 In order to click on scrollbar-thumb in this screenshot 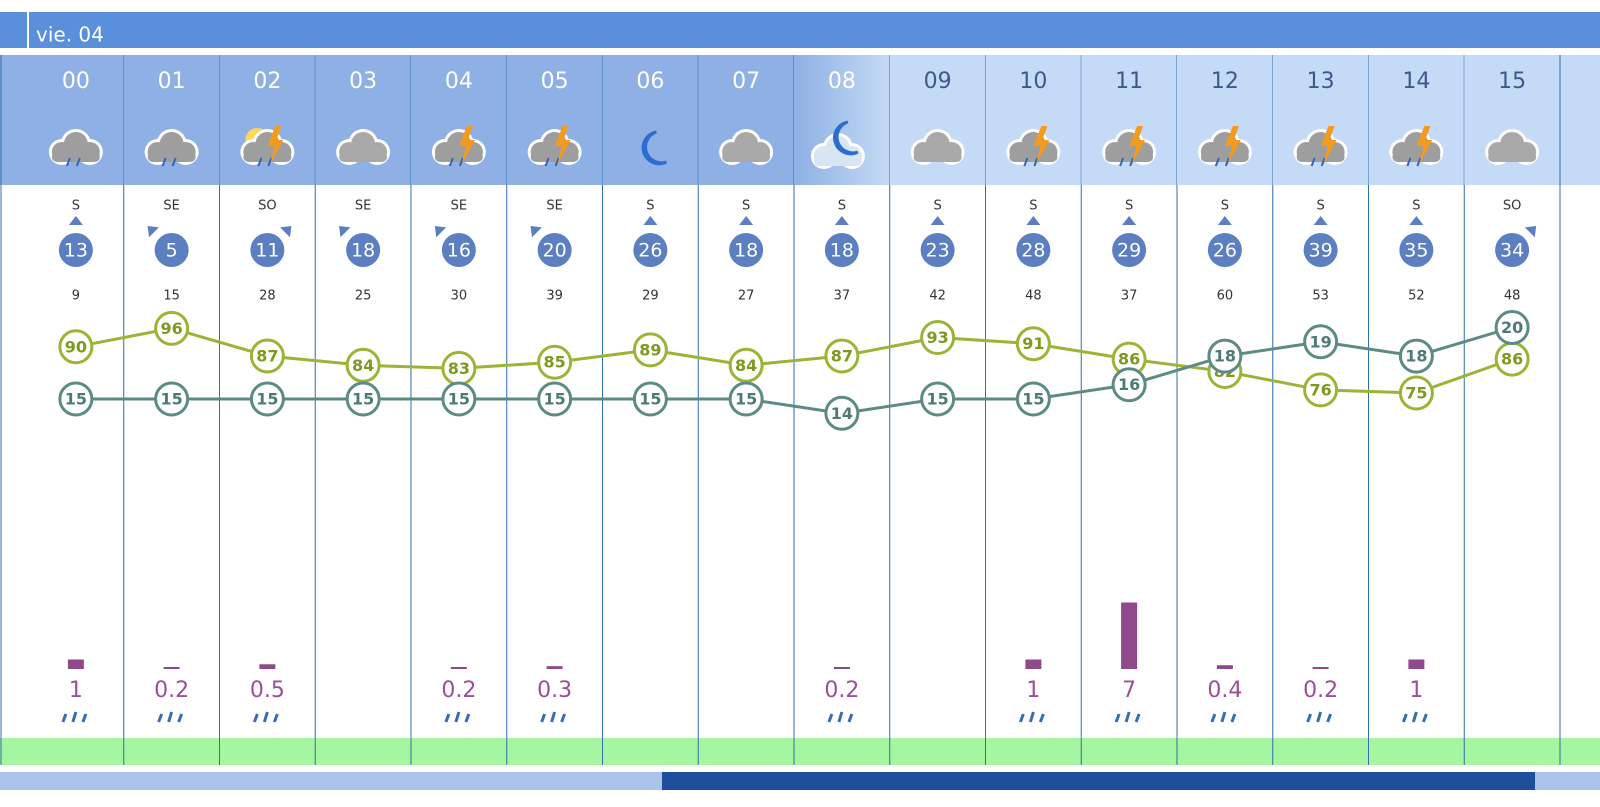, I will do `click(1098, 781)`.